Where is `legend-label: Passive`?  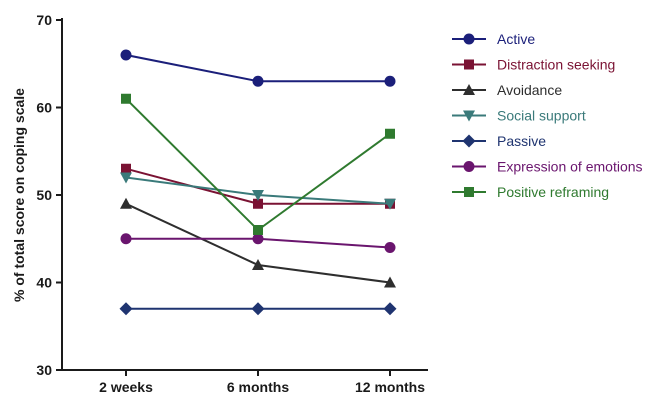 legend-label: Passive is located at coordinates (521, 141).